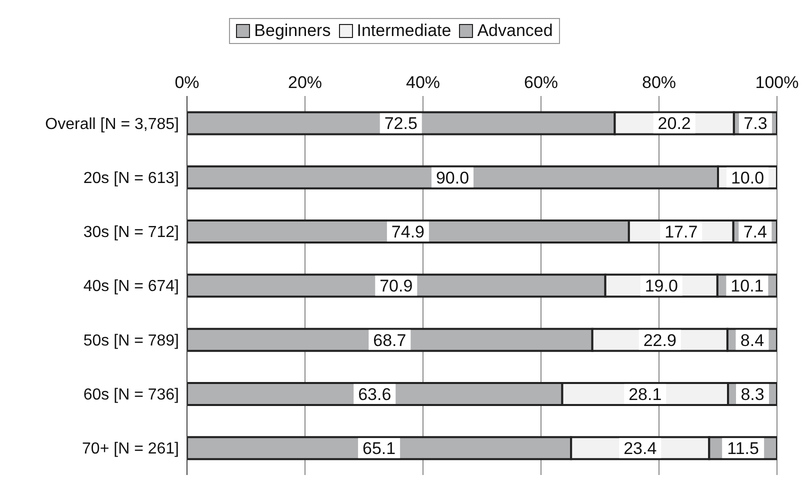  Describe the element at coordinates (777, 82) in the screenshot. I see `x-tick-label: 100%` at that location.